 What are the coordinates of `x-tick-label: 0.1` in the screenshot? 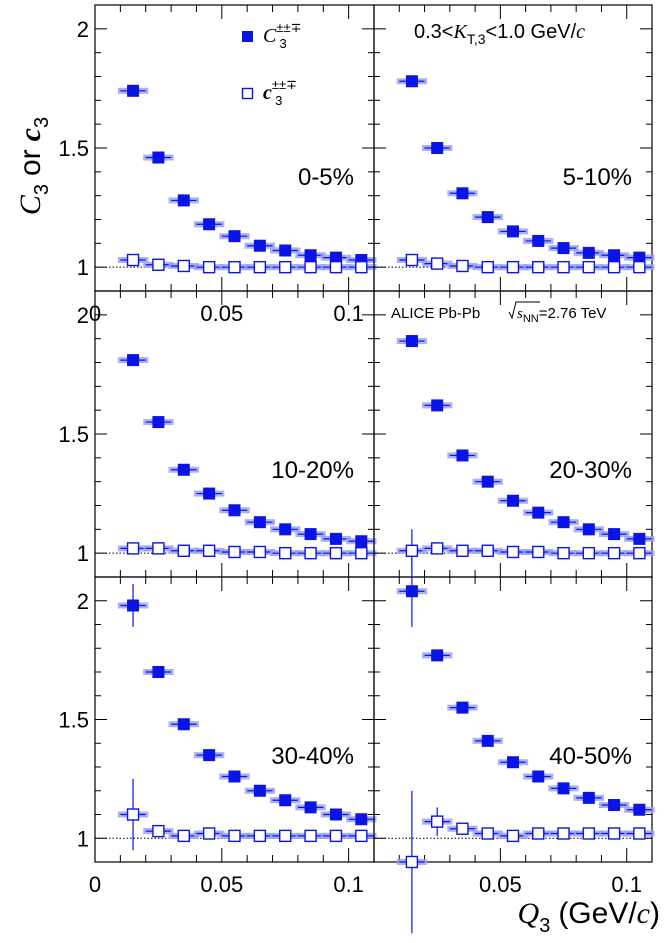 It's located at (626, 884).